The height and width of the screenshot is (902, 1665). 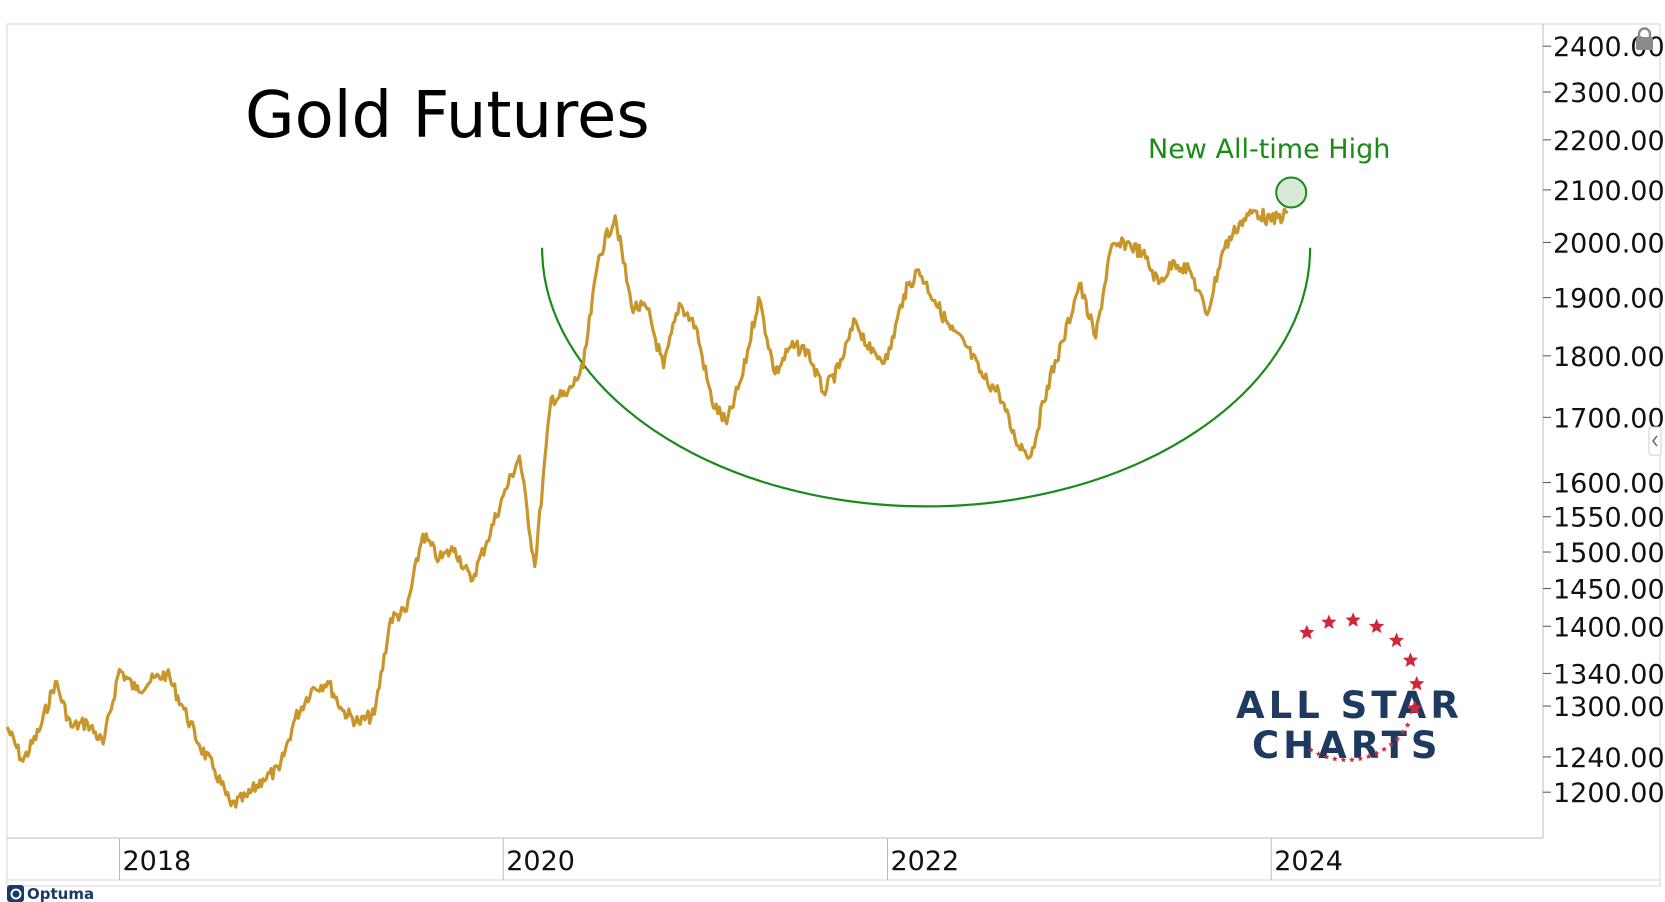 What do you see at coordinates (60, 893) in the screenshot?
I see `optuma-label: Optuma` at bounding box center [60, 893].